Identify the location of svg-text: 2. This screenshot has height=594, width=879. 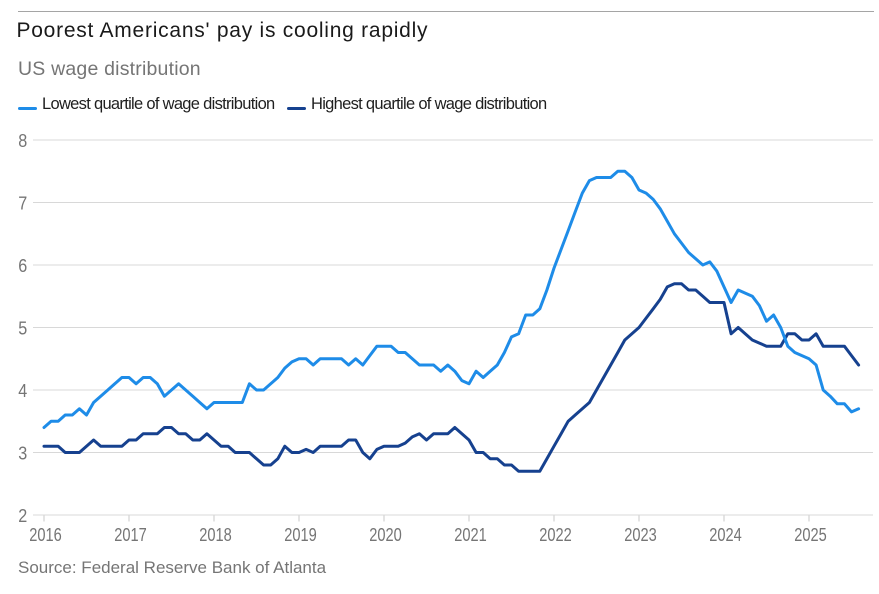
(22, 516).